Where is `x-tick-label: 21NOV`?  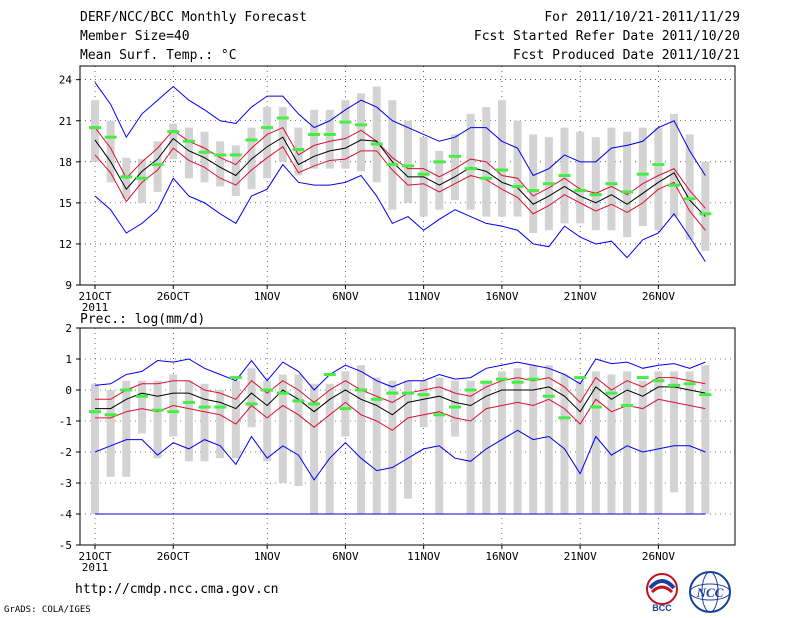 x-tick-label: 21NOV is located at coordinates (580, 556).